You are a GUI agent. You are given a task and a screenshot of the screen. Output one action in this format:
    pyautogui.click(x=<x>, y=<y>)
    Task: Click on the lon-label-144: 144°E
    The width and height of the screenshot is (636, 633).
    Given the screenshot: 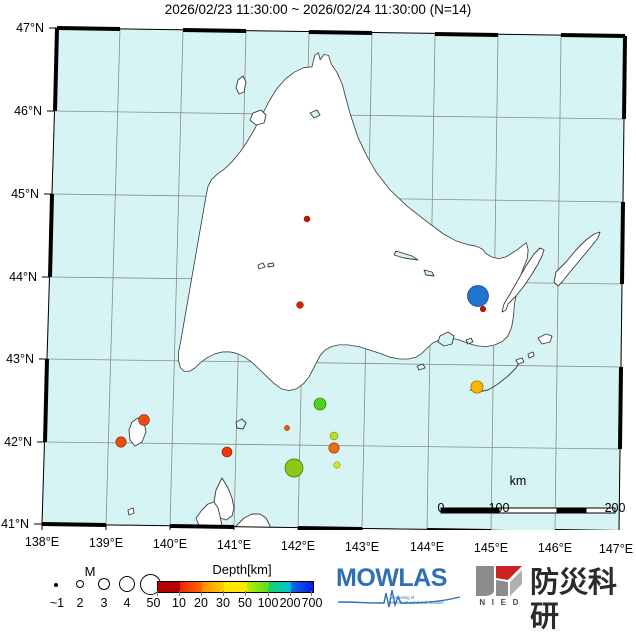 What is the action you would take?
    pyautogui.click(x=427, y=547)
    